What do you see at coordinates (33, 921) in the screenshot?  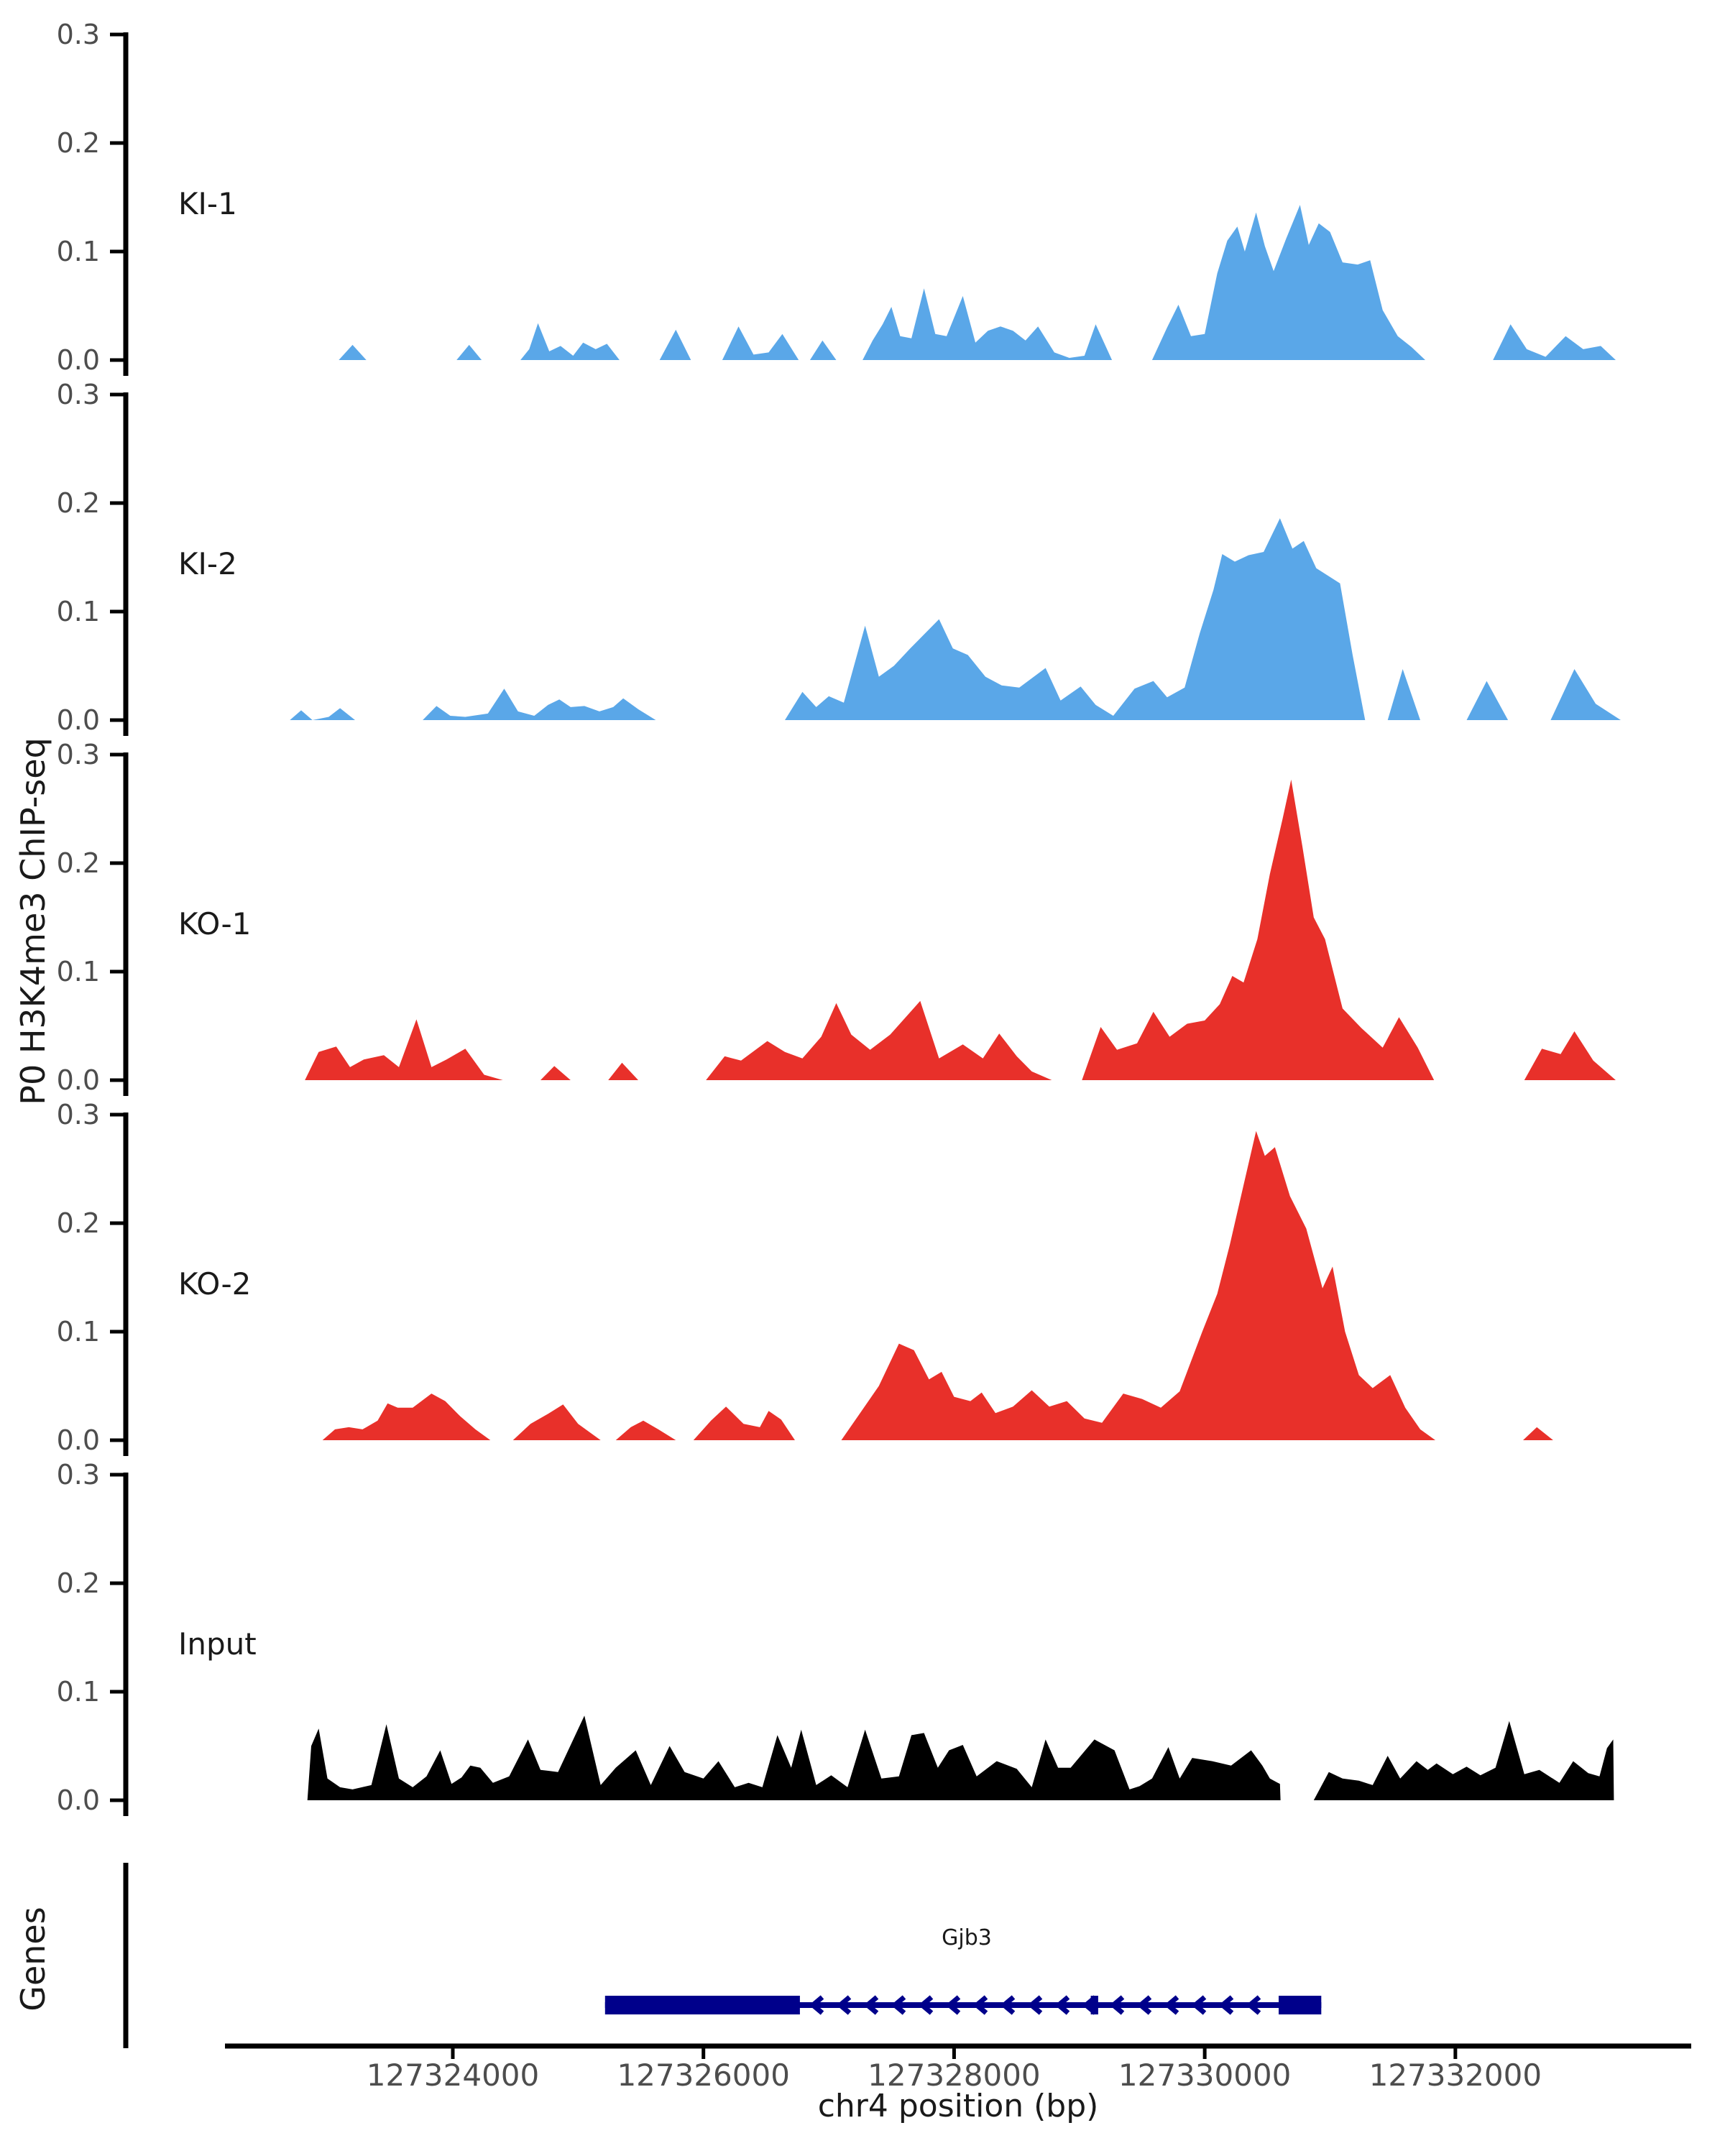 I see `y-axis-label: P0 H3K4me3 ChIP-seq` at bounding box center [33, 921].